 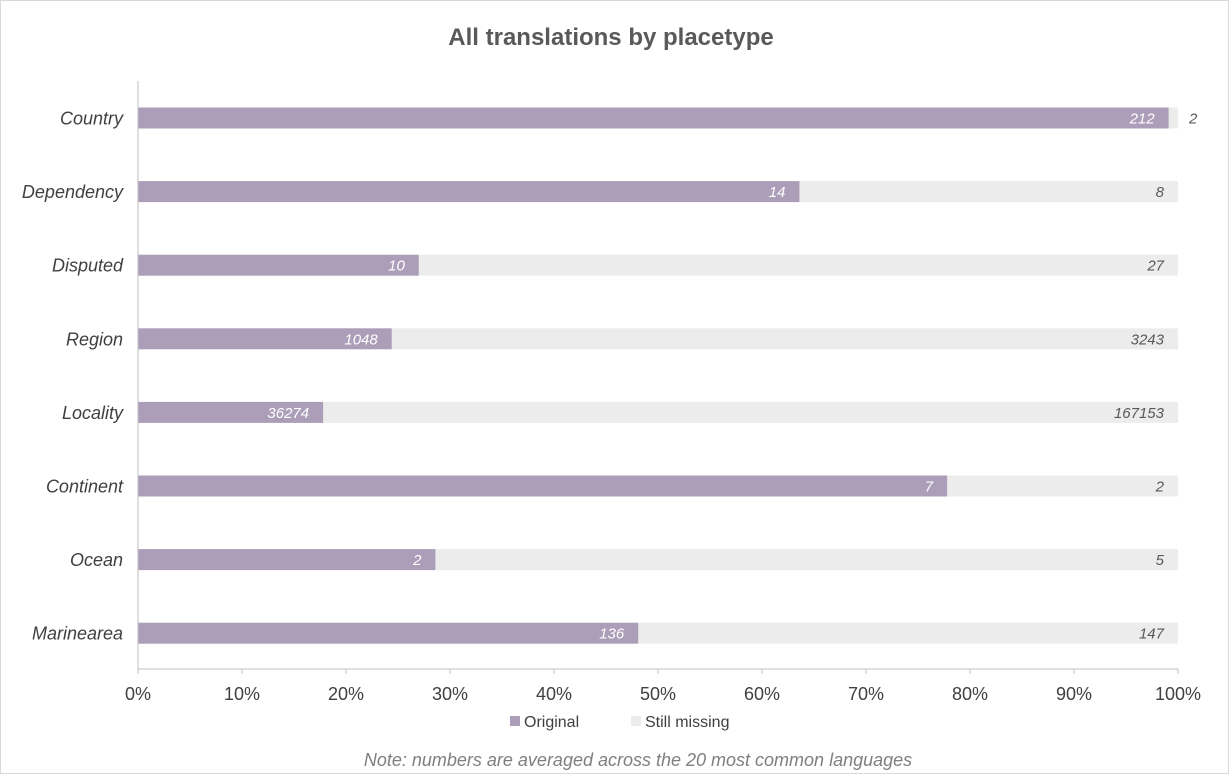 I want to click on legend-label-still-missing: Still missing, so click(x=687, y=722).